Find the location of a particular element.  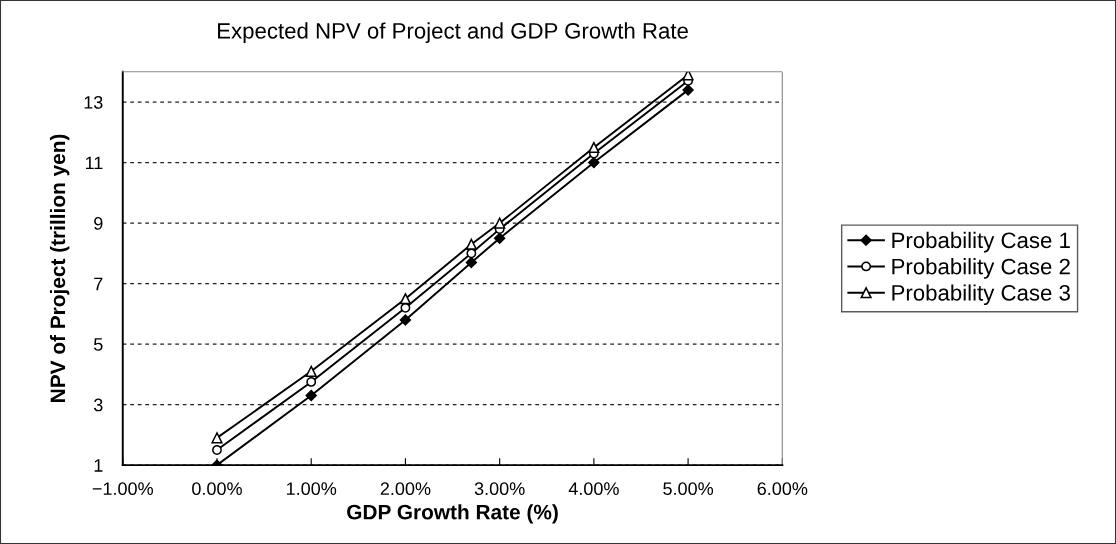

legend-label: Probability Case 2 is located at coordinates (981, 268).